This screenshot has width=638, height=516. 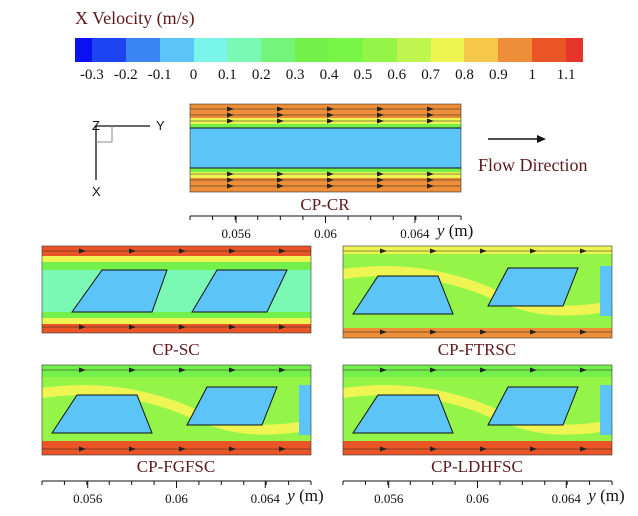 I want to click on velocity-contour-cp-fgfsc, so click(x=176, y=410).